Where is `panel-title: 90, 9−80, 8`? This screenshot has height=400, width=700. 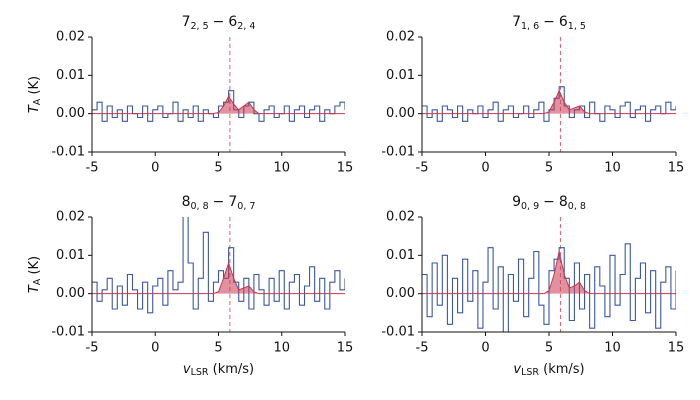
panel-title: 90, 9−80, 8 is located at coordinates (549, 203).